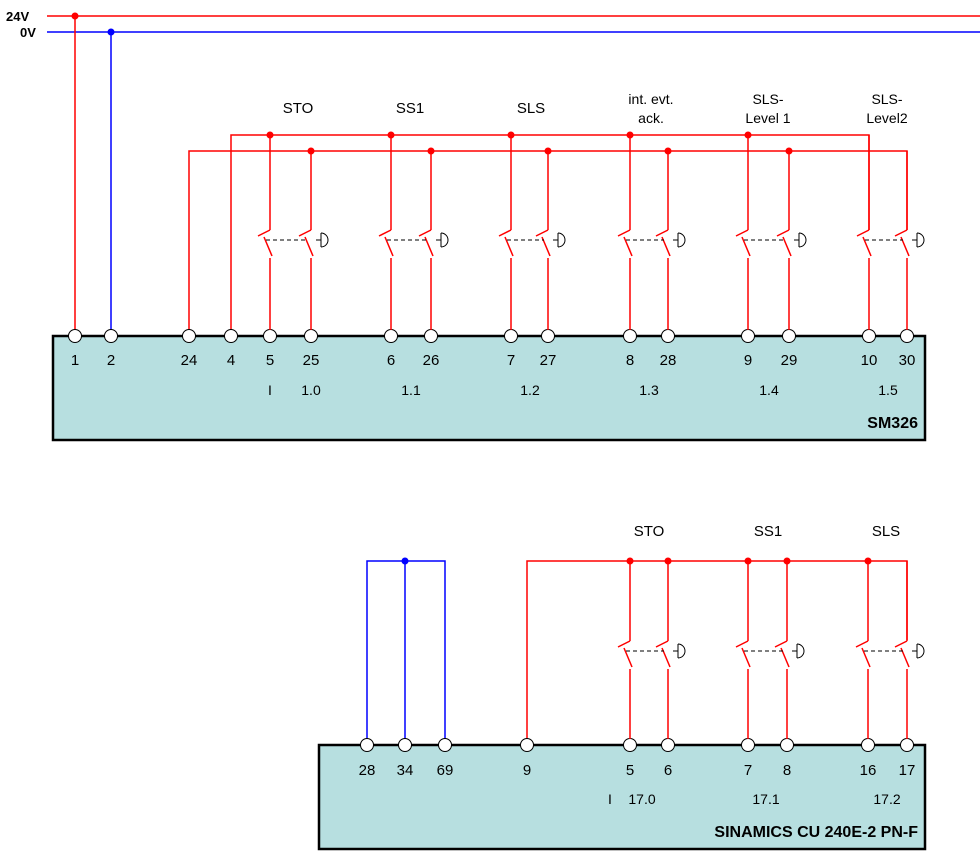  Describe the element at coordinates (886, 118) in the screenshot. I see `sm326-channel-label: Level2` at that location.